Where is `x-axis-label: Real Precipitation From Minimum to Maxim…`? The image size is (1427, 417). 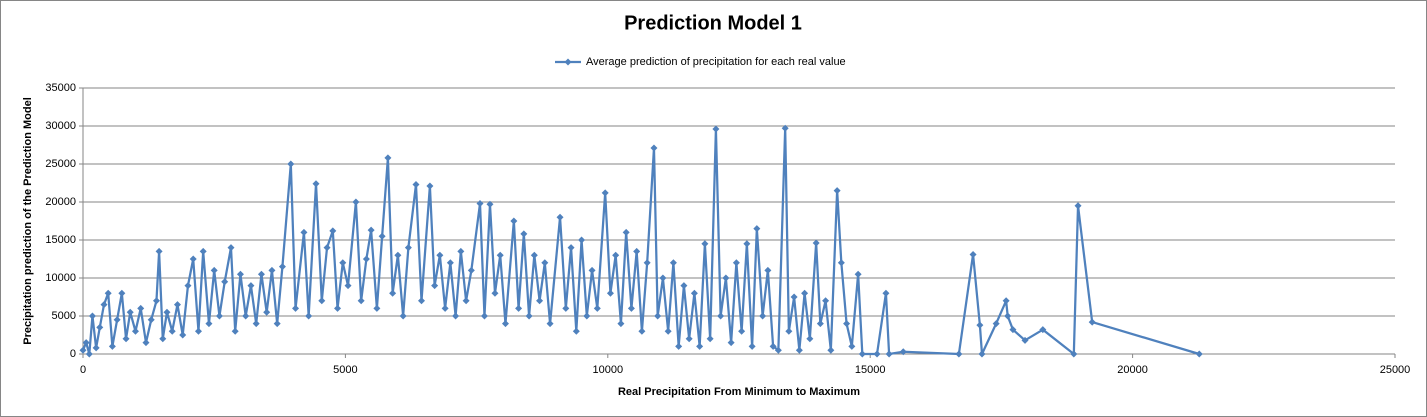 x-axis-label: Real Precipitation From Minimum to Maxim… is located at coordinates (739, 392).